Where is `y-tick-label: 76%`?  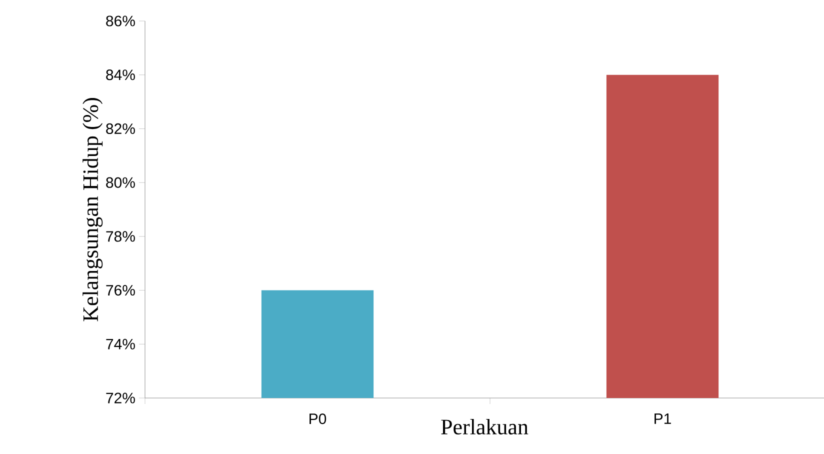
y-tick-label: 76% is located at coordinates (120, 290).